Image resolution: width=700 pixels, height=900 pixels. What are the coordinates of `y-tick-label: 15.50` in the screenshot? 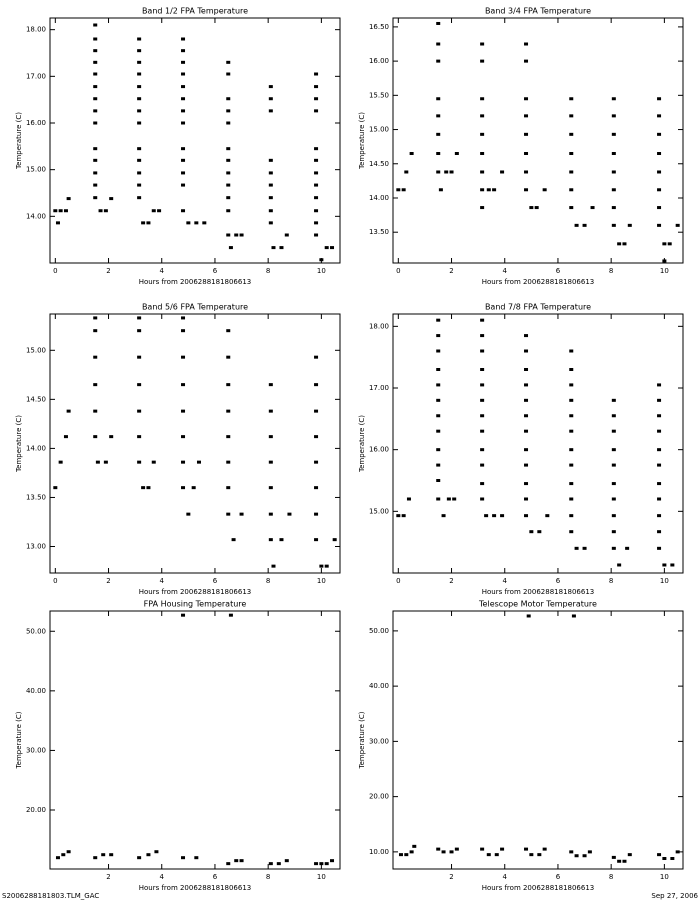 It's located at (379, 95).